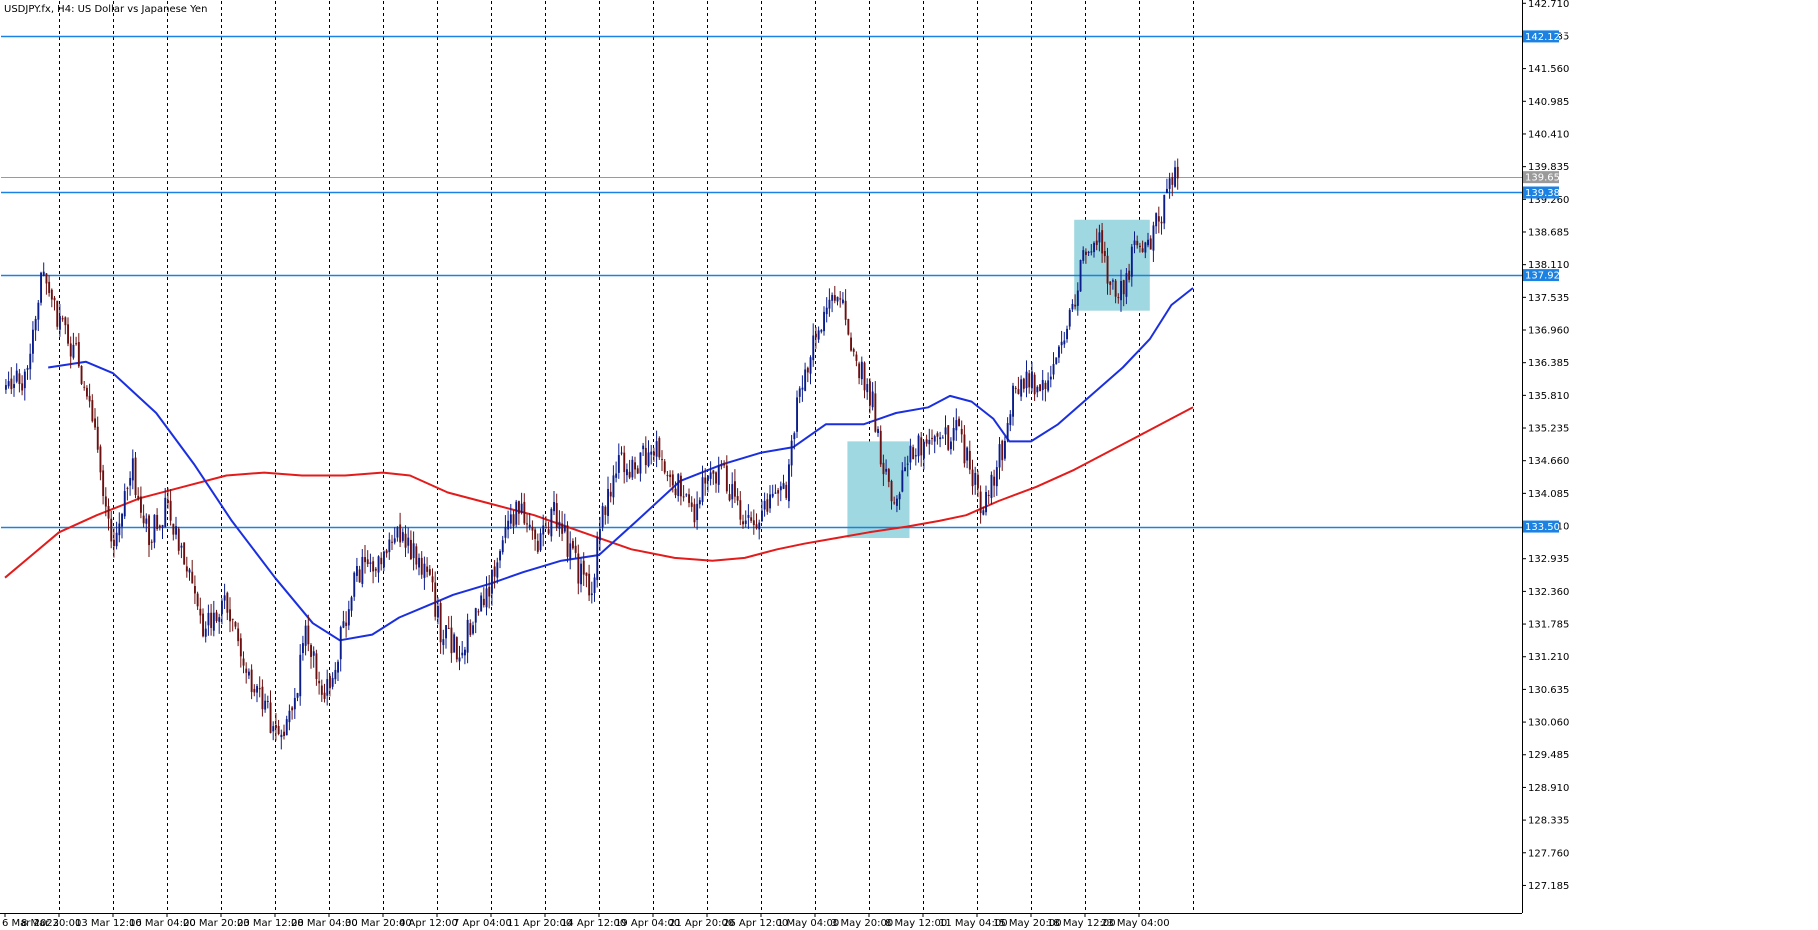 Image resolution: width=1818 pixels, height=930 pixels. Describe the element at coordinates (1544, 281) in the screenshot. I see `level-labels: 142.127 139.380 137.926 133.501 139.650` at that location.